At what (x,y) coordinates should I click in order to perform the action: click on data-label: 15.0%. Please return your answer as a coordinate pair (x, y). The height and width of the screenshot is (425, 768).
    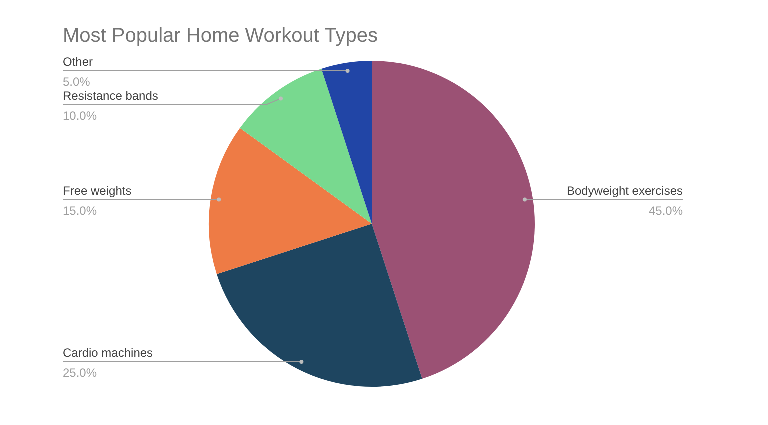
    Looking at the image, I should click on (80, 211).